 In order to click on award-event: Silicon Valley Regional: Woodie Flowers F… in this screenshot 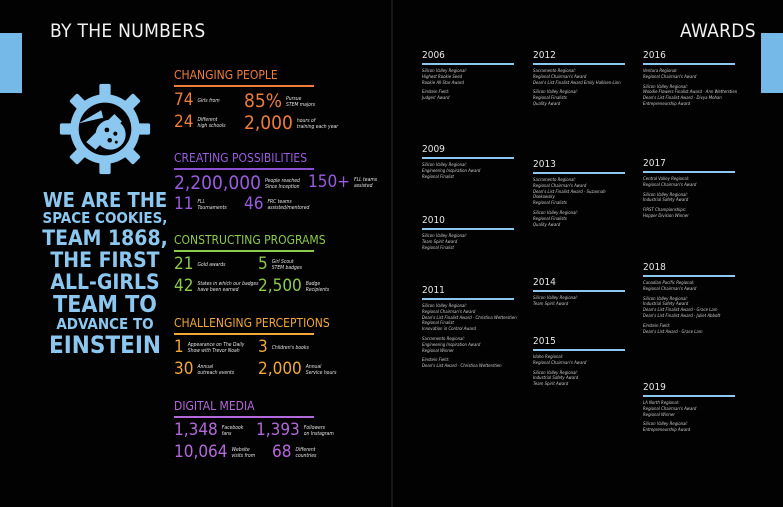, I will do `click(690, 96)`.